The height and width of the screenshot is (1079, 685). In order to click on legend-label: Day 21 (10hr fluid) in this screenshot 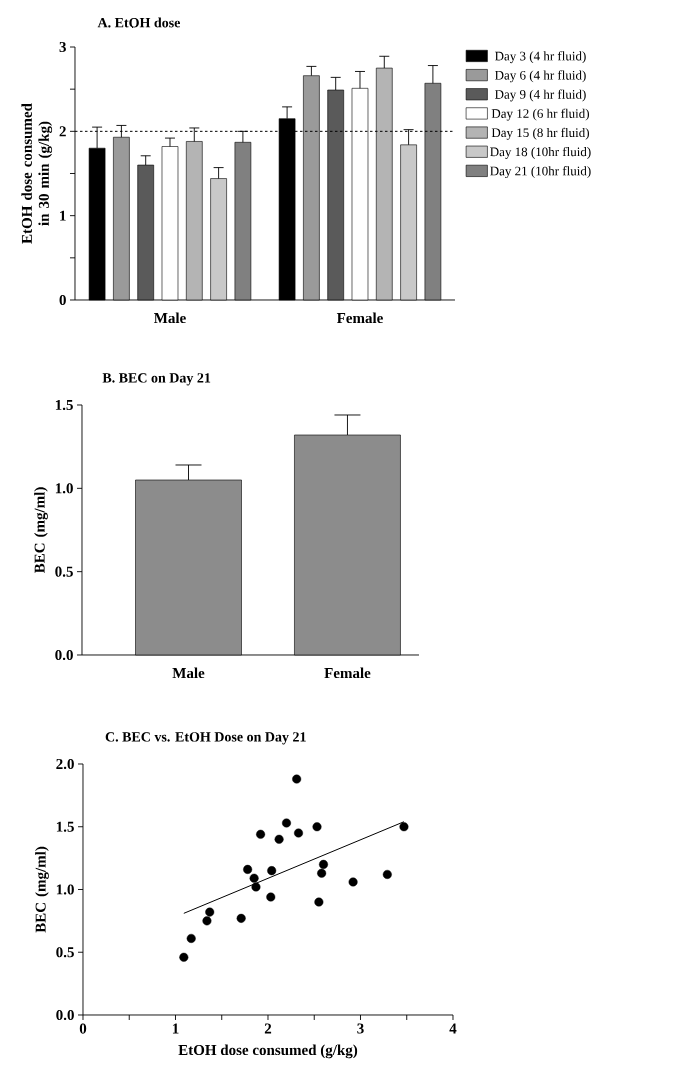, I will do `click(540, 172)`.